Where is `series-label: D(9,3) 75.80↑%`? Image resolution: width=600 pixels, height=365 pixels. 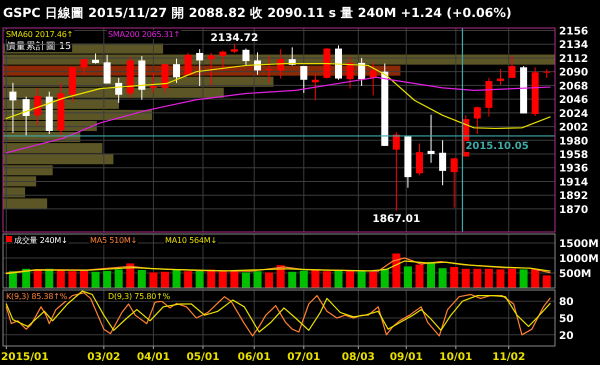
series-label: D(9,3) 75.80↑% is located at coordinates (139, 296).